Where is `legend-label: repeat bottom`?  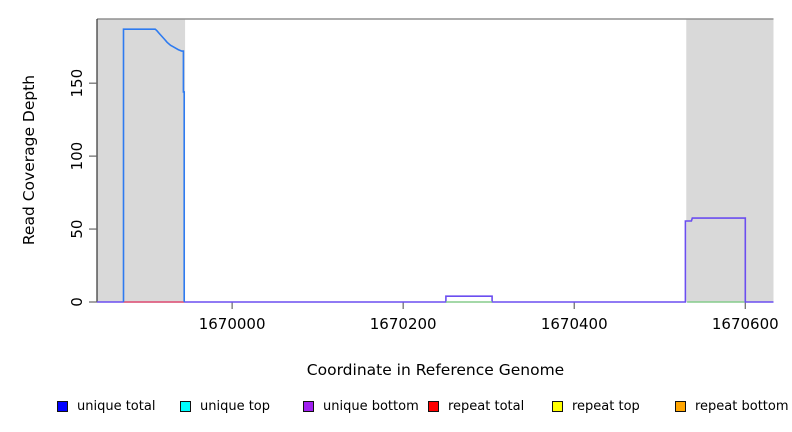 legend-label: repeat bottom is located at coordinates (742, 406).